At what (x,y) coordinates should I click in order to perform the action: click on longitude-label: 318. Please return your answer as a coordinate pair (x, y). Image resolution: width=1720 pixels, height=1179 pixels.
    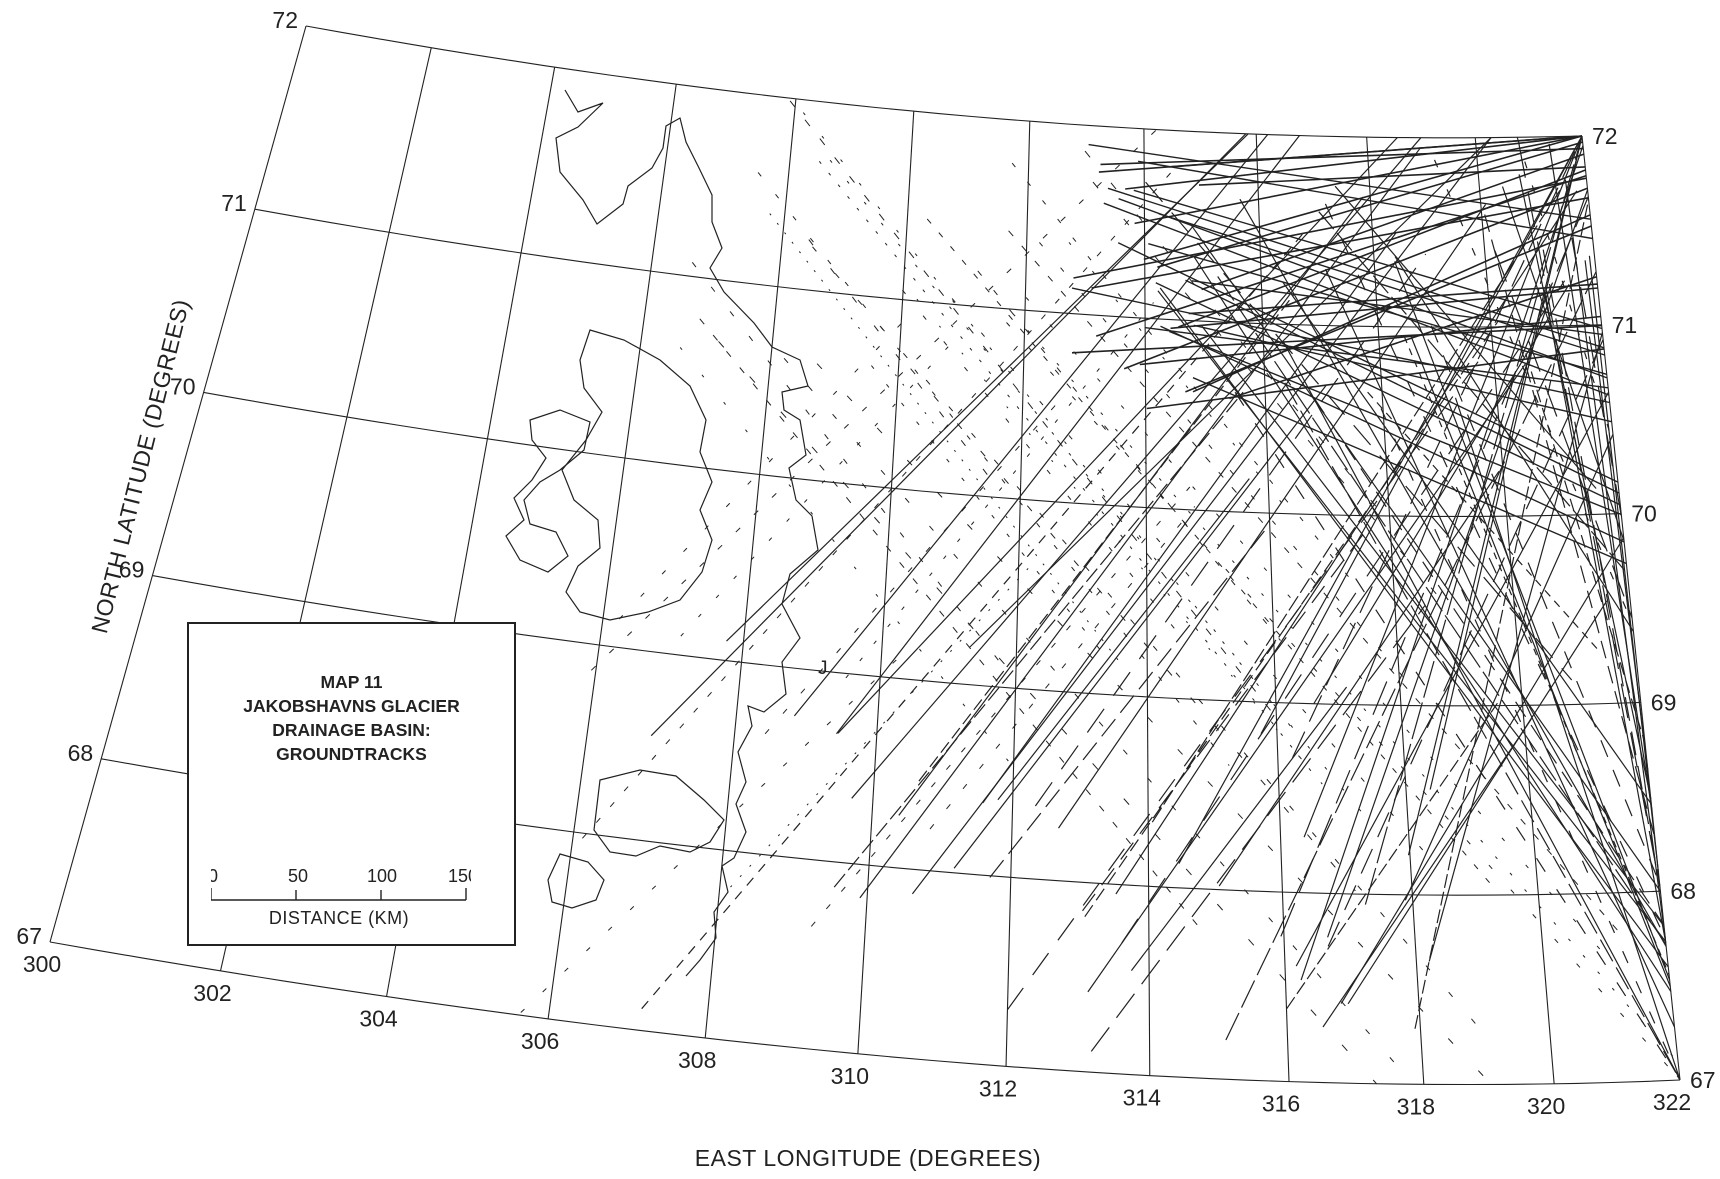
    Looking at the image, I should click on (1416, 1106).